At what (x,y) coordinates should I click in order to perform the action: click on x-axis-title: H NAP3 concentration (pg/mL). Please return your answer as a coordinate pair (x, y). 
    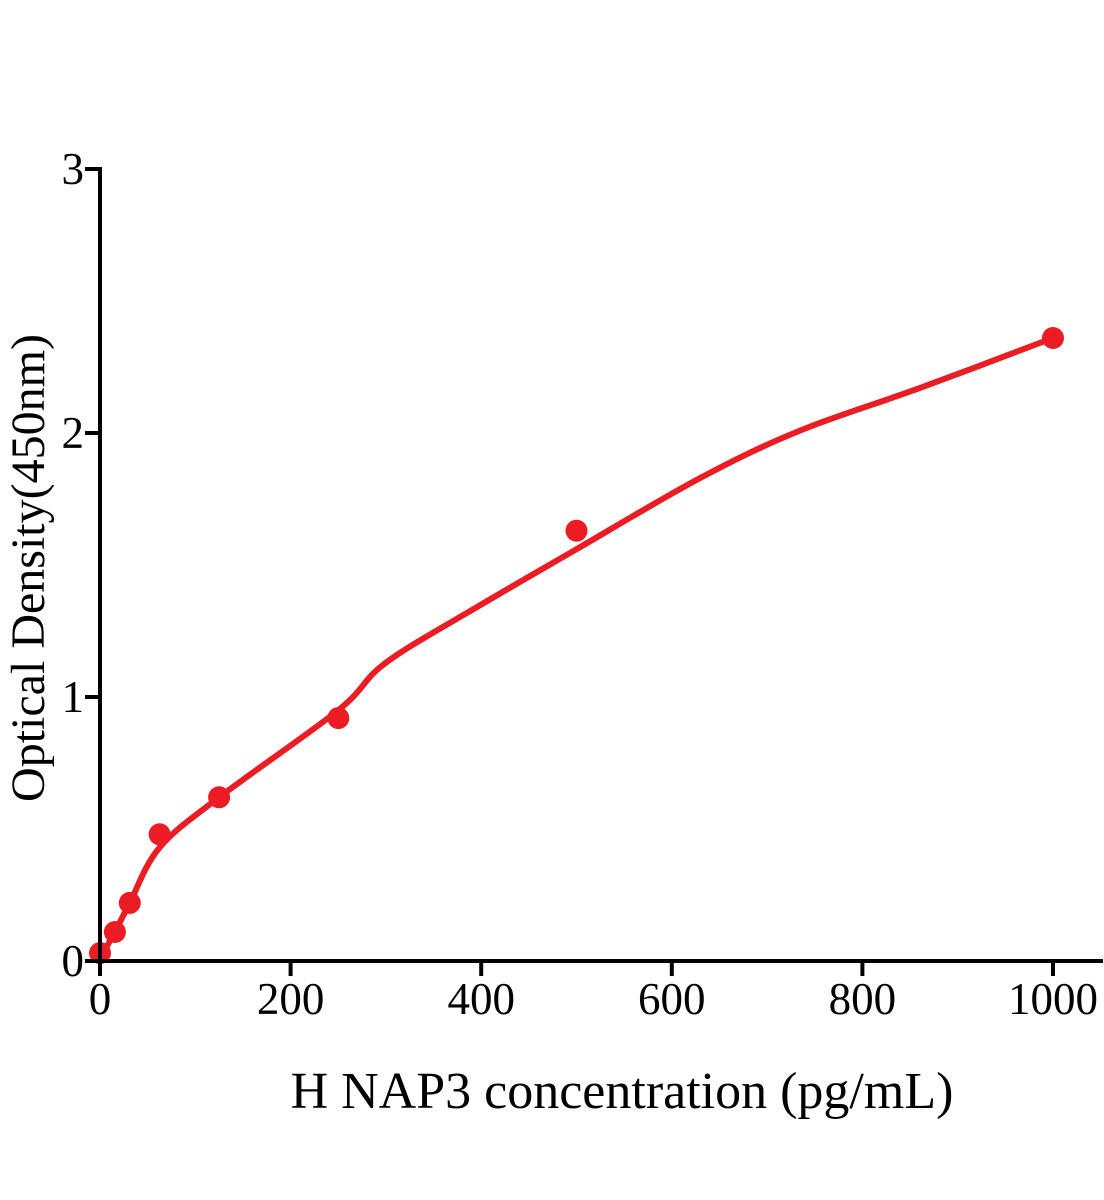
    Looking at the image, I should click on (622, 1091).